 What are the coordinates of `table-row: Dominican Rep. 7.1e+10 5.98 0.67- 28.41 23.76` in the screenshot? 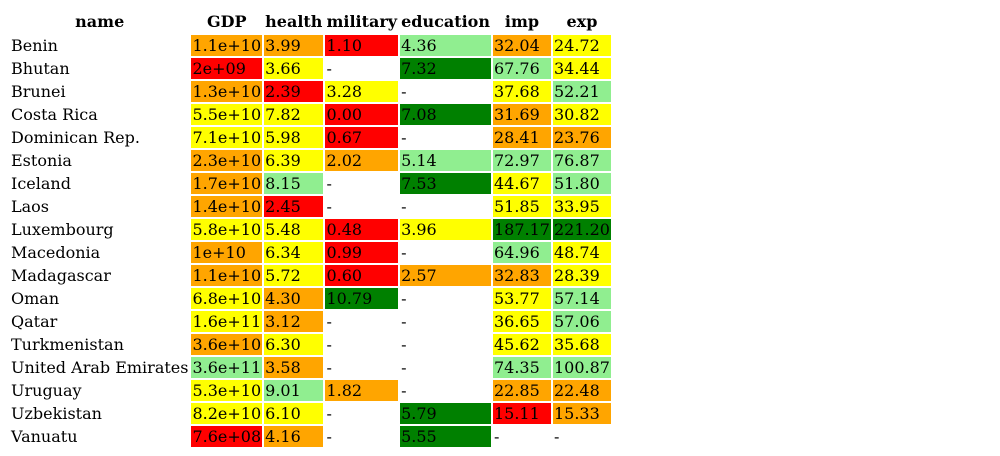 It's located at (310, 137).